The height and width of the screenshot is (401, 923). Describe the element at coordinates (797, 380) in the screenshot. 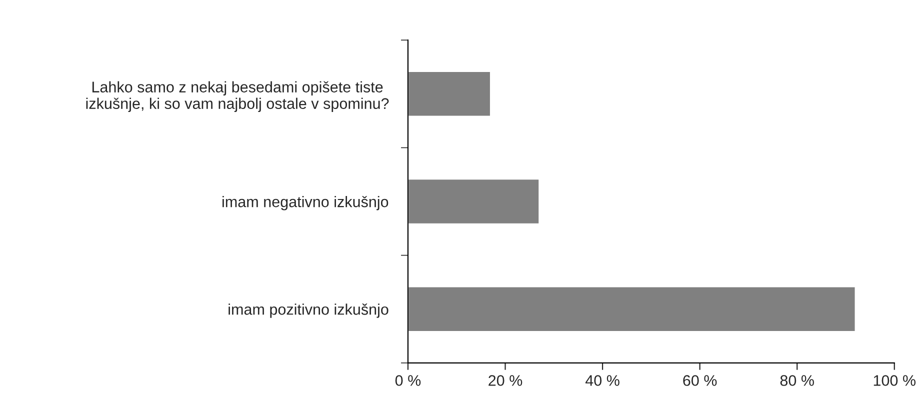

I see `x-tick-label: 80 %` at that location.